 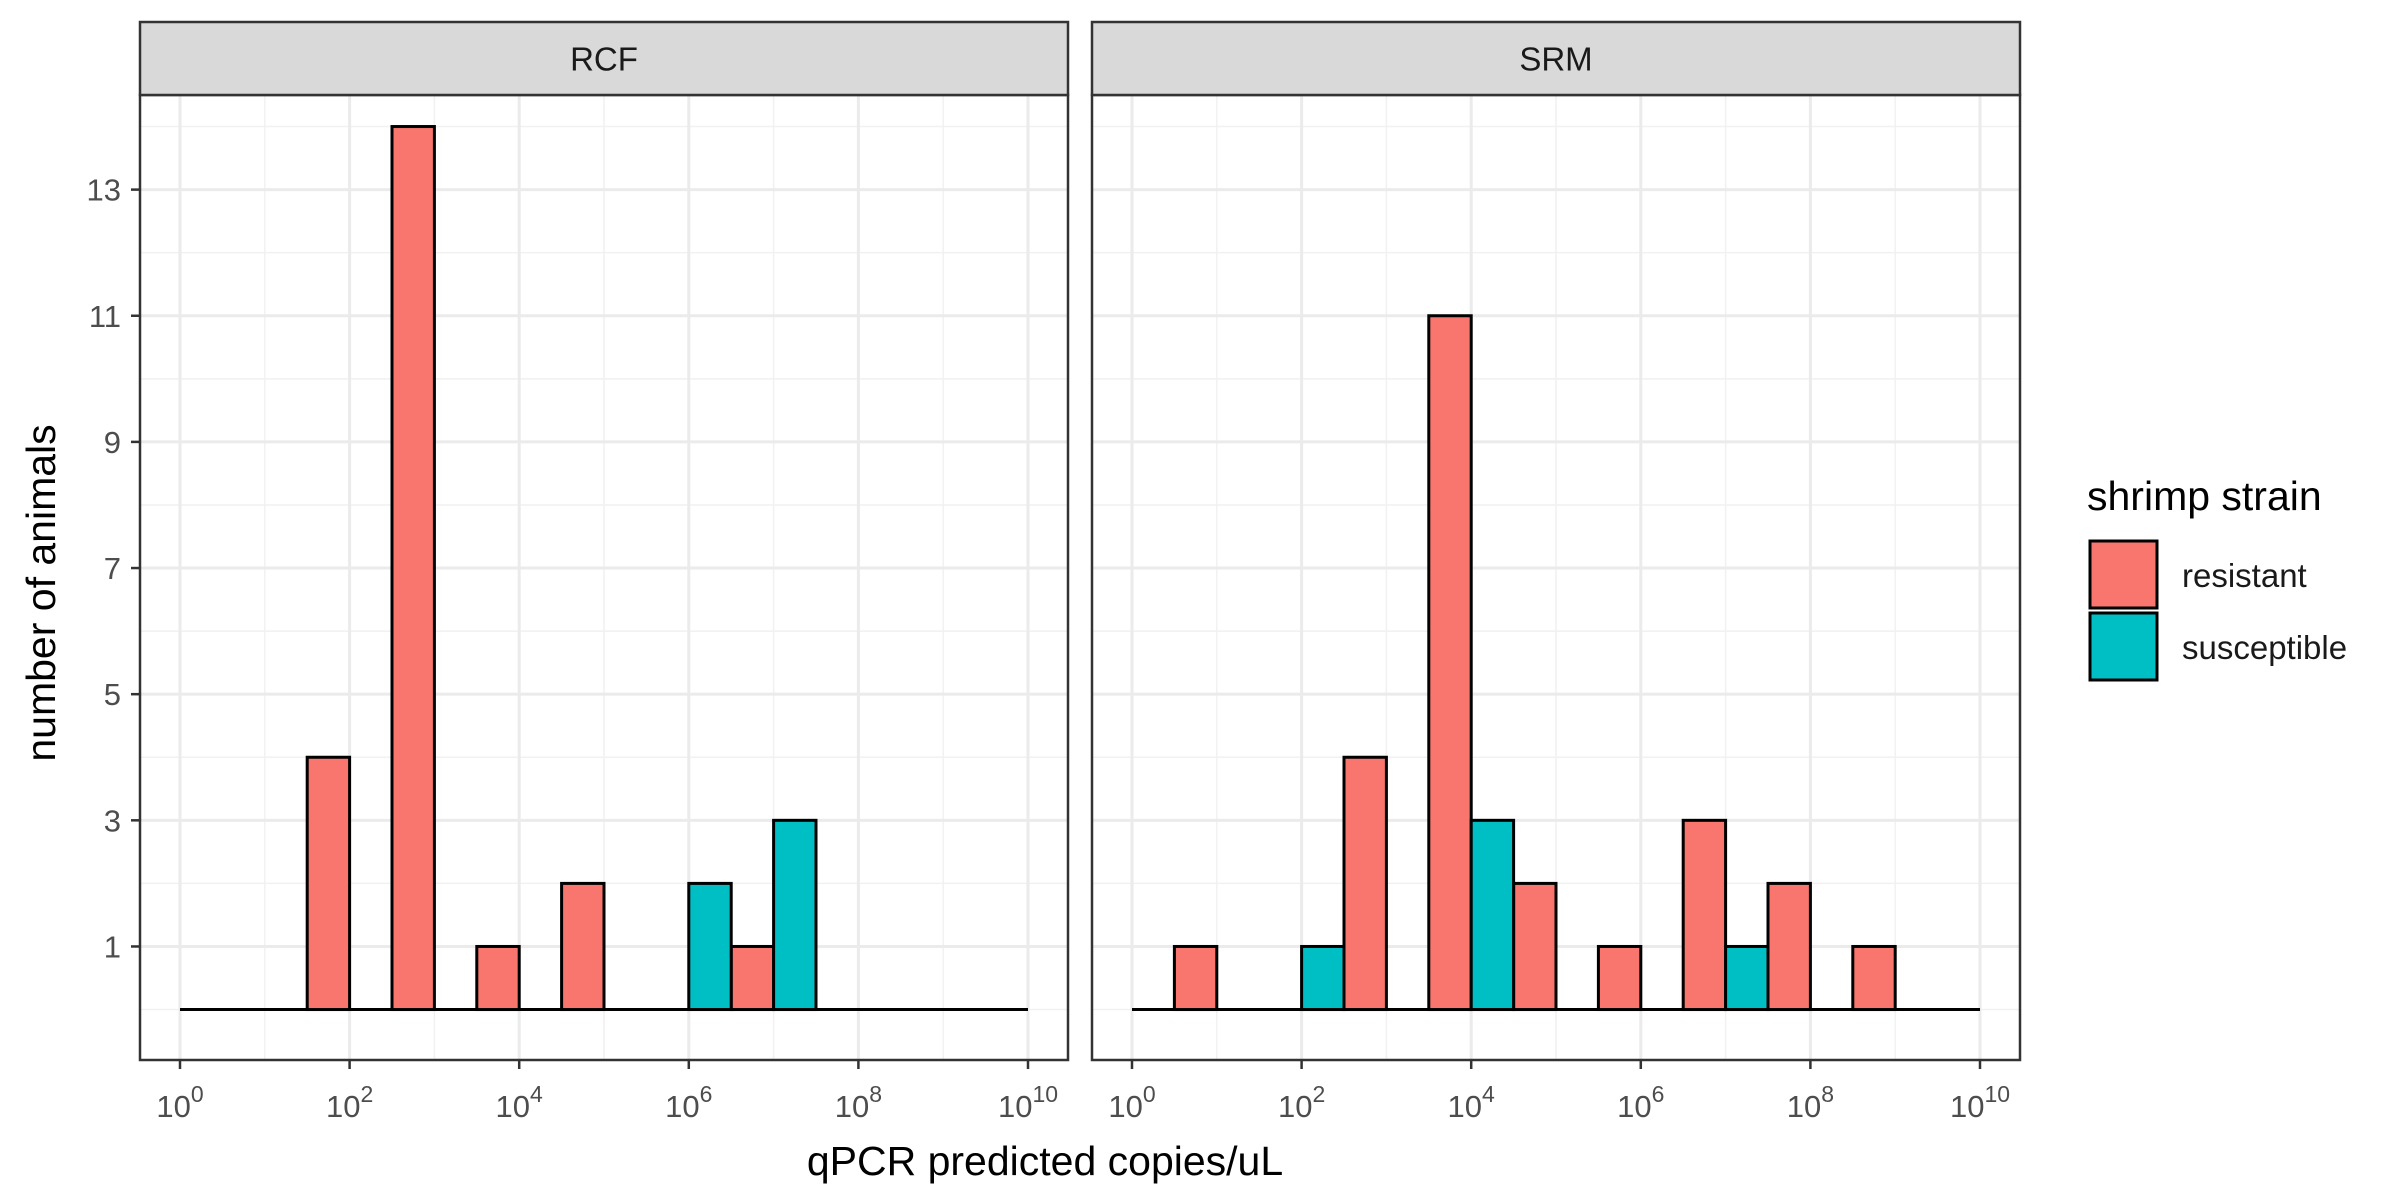 I want to click on facet-strip-label: SRM, so click(x=1555, y=59).